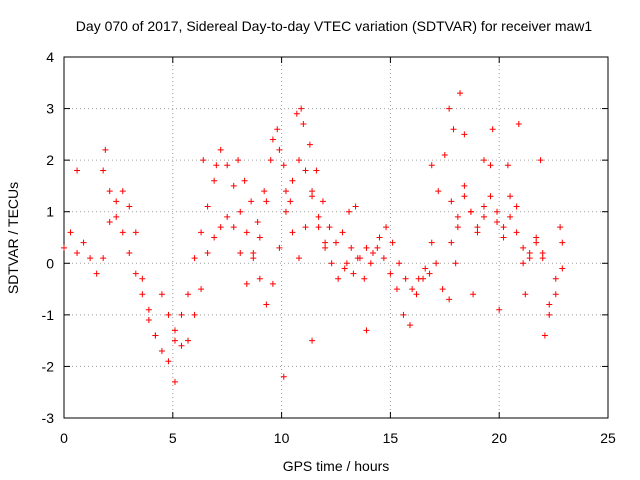  Describe the element at coordinates (48, 418) in the screenshot. I see `y-tick-label: -3` at that location.